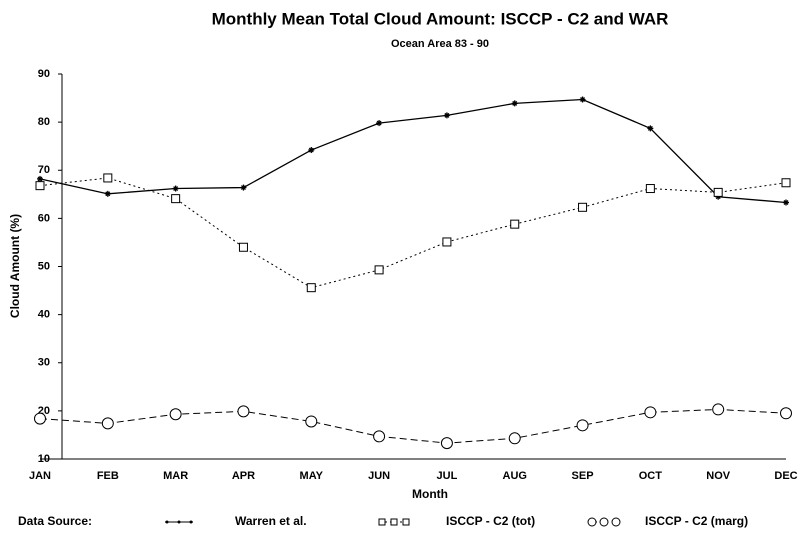 Image resolution: width=802 pixels, height=536 pixels. I want to click on x-tick-label: JAN, so click(40, 476).